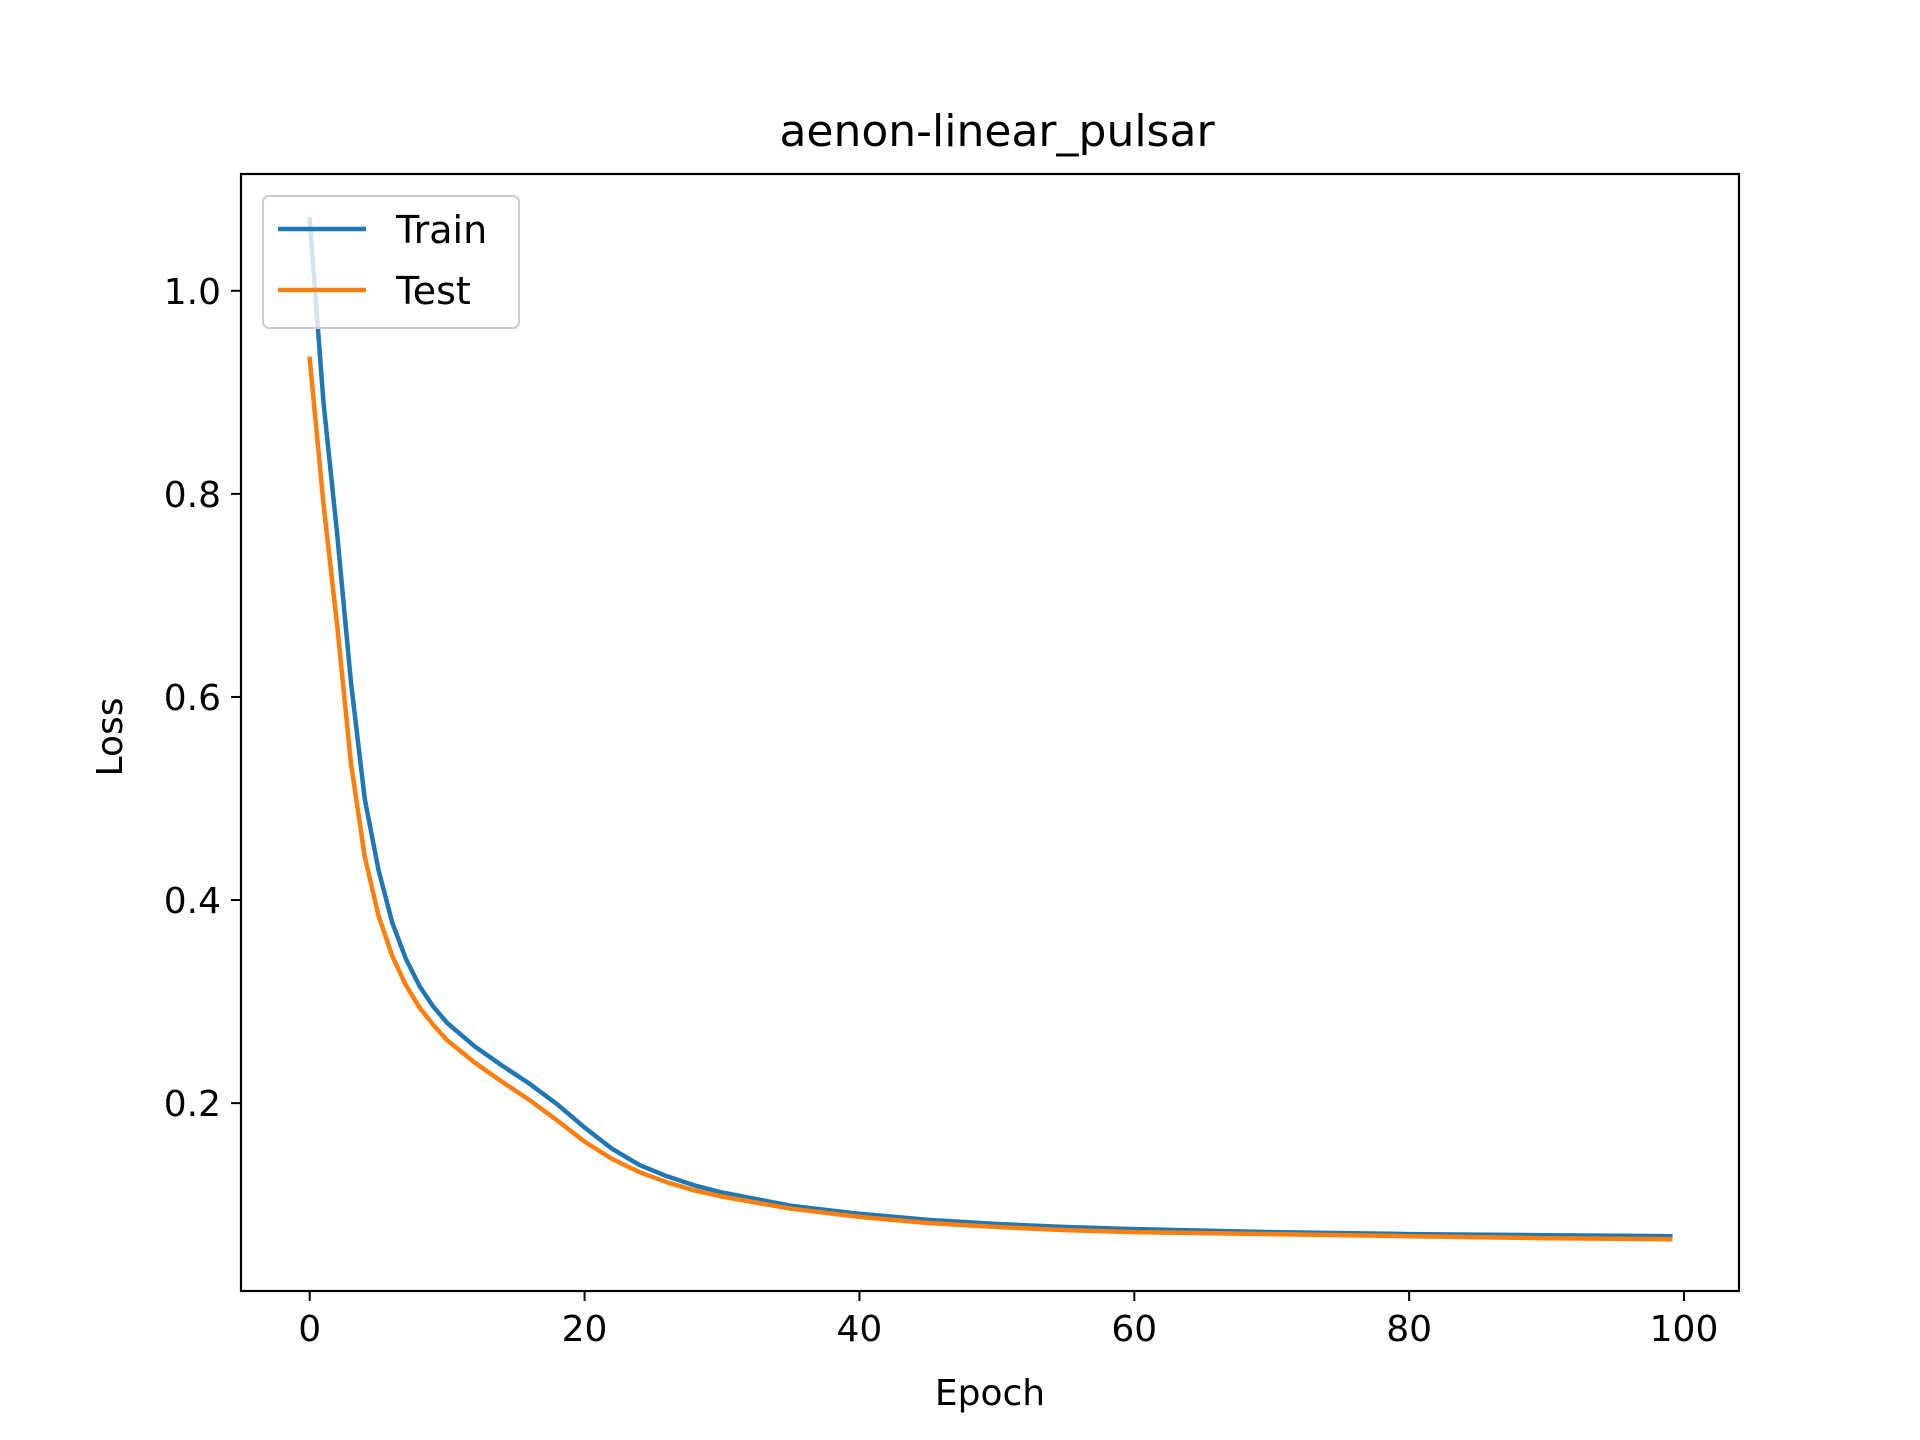  Describe the element at coordinates (192, 1104) in the screenshot. I see `y-tick-label: 0.2` at that location.